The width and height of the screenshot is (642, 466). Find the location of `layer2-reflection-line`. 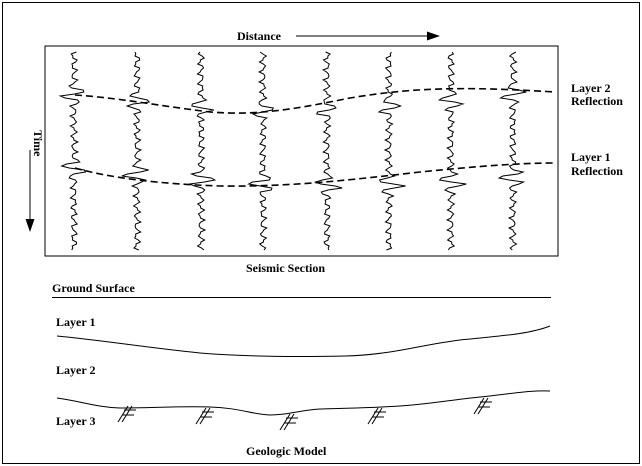

layer2-reflection-line is located at coordinates (315, 100).